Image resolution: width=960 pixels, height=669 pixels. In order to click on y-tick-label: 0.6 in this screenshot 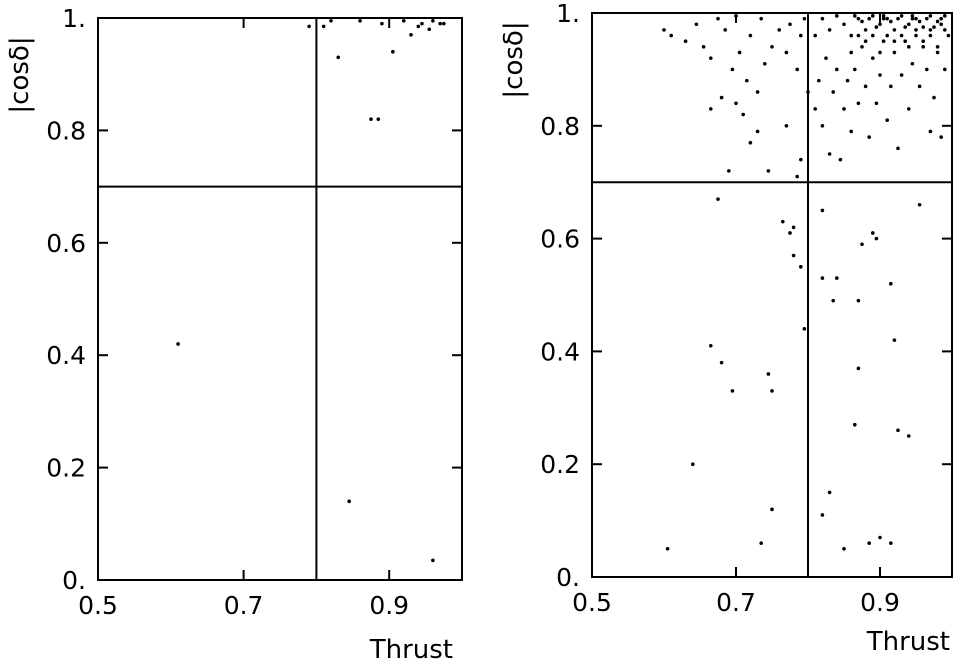, I will do `click(560, 239)`.